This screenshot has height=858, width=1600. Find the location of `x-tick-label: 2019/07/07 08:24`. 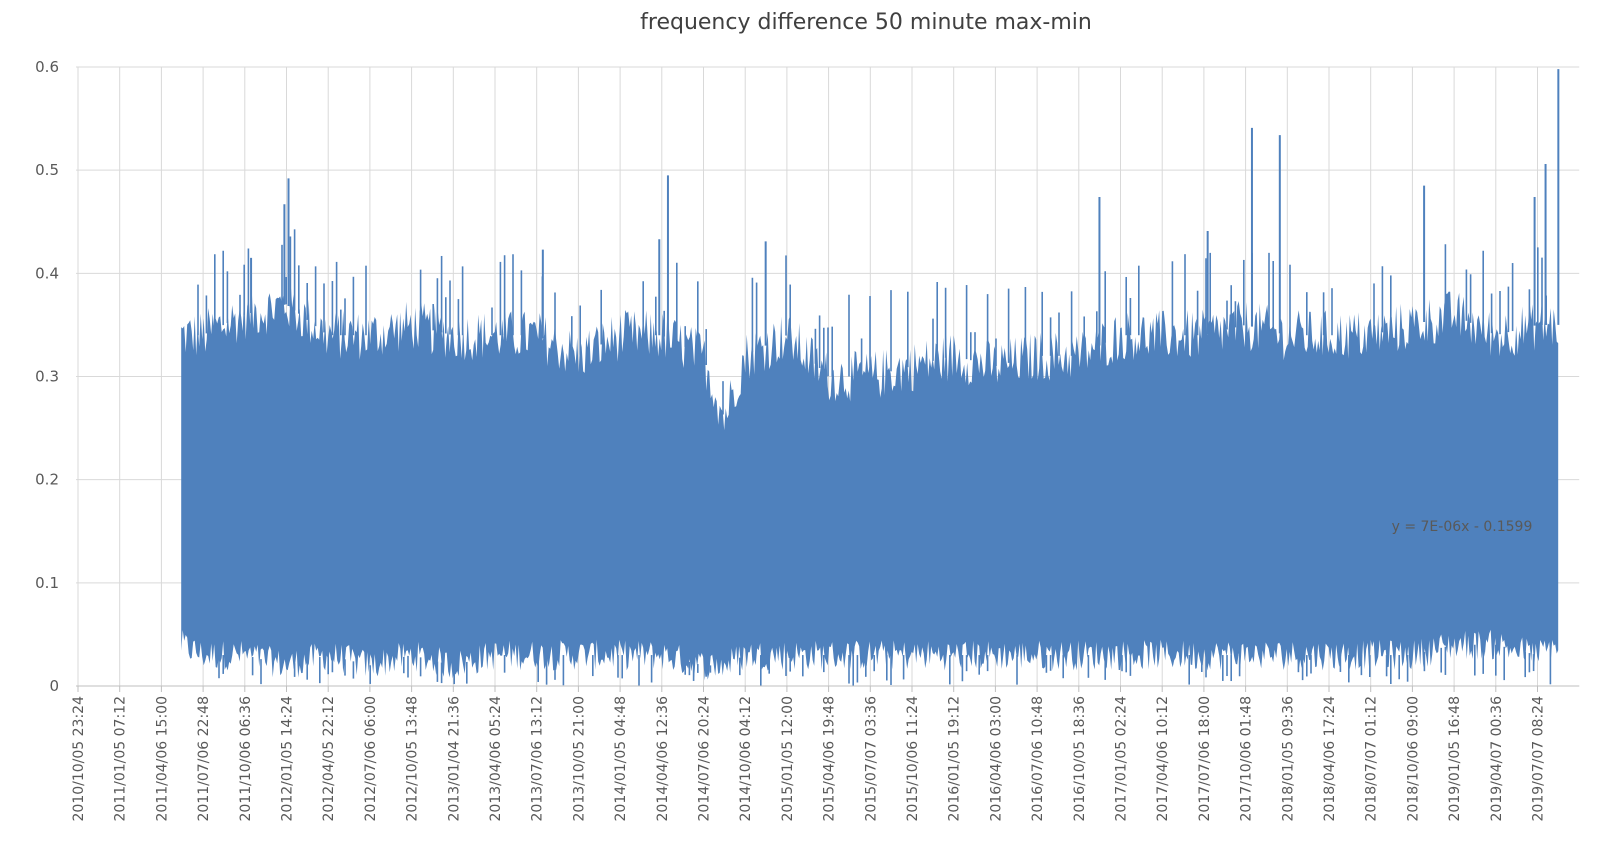

x-tick-label: 2019/07/07 08:24 is located at coordinates (1539, 759).